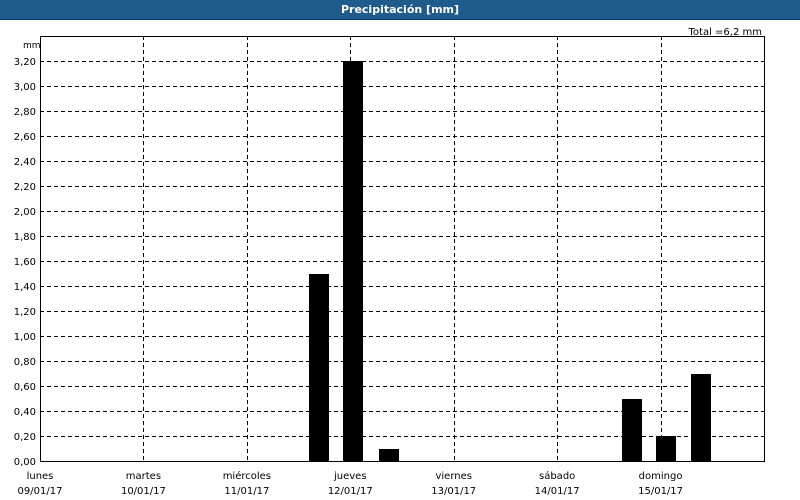  Describe the element at coordinates (25, 87) in the screenshot. I see `y-tick-label: 3,00` at that location.